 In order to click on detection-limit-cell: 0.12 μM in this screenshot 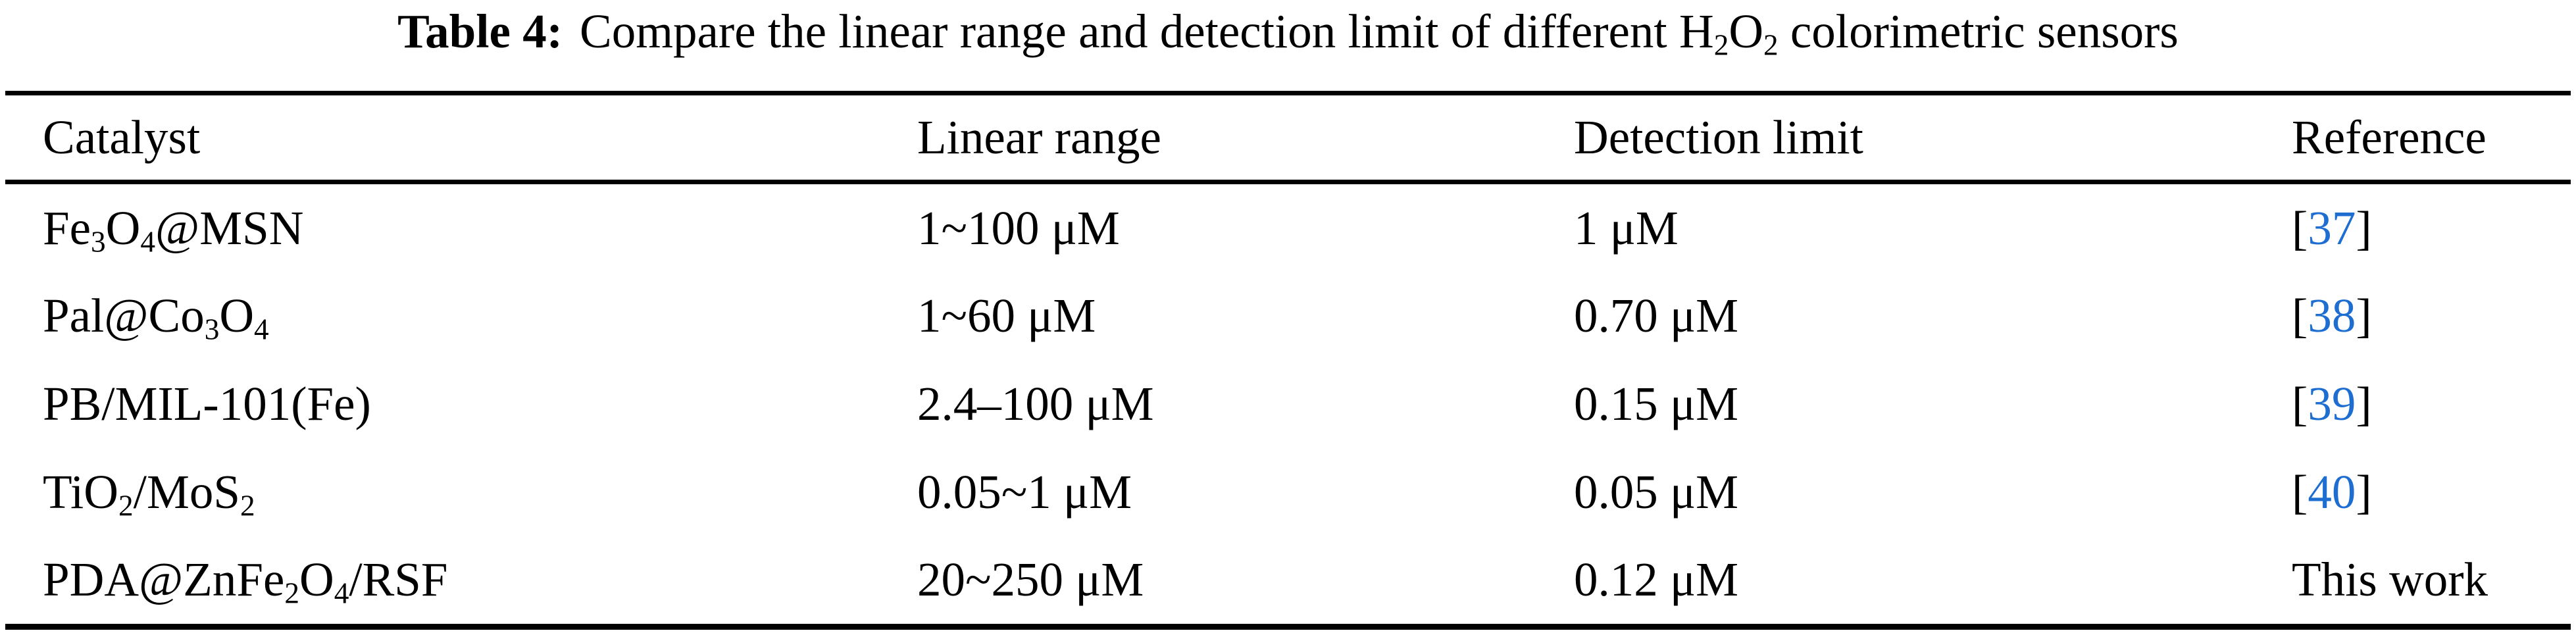, I will do `click(1657, 580)`.